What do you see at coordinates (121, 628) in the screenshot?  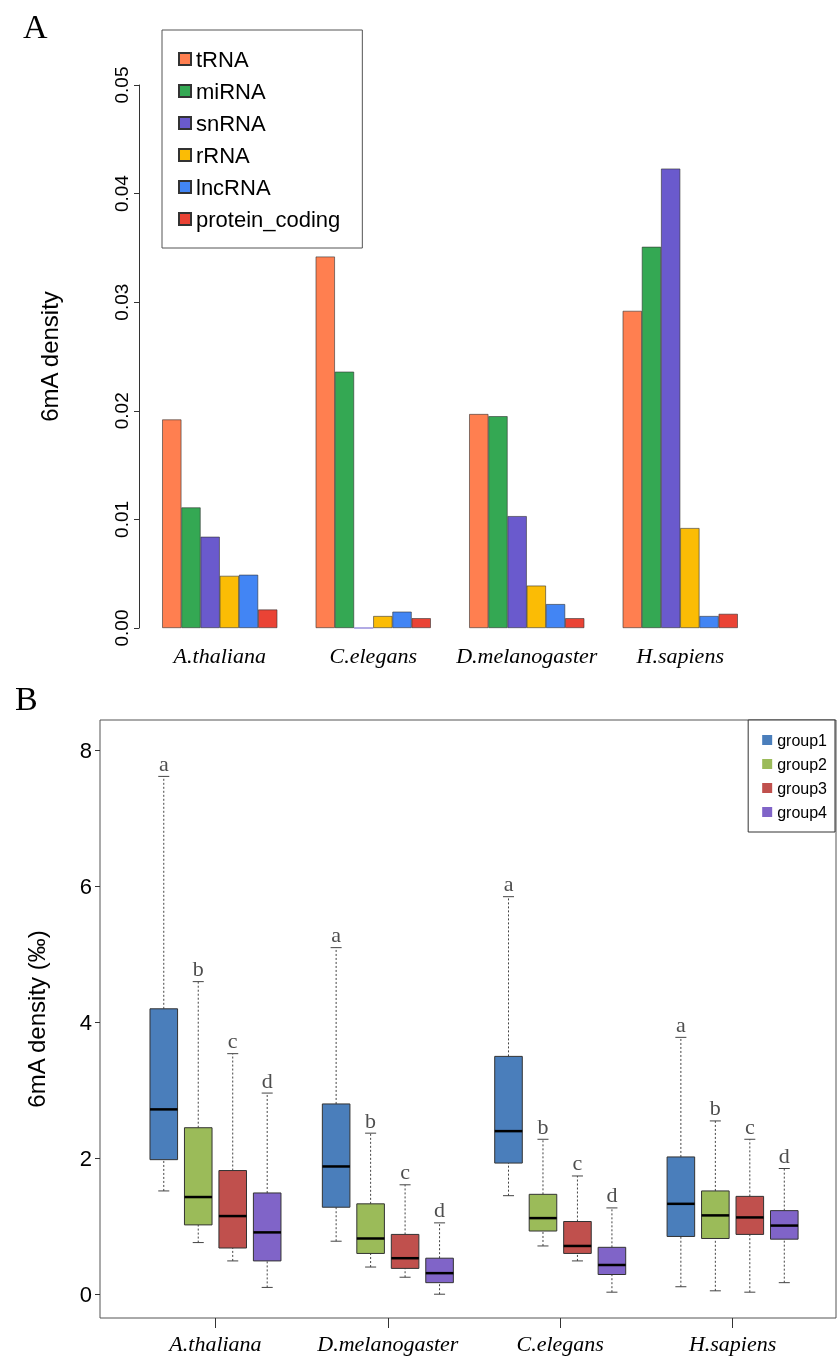 I see `y-tick-label: 0.00` at bounding box center [121, 628].